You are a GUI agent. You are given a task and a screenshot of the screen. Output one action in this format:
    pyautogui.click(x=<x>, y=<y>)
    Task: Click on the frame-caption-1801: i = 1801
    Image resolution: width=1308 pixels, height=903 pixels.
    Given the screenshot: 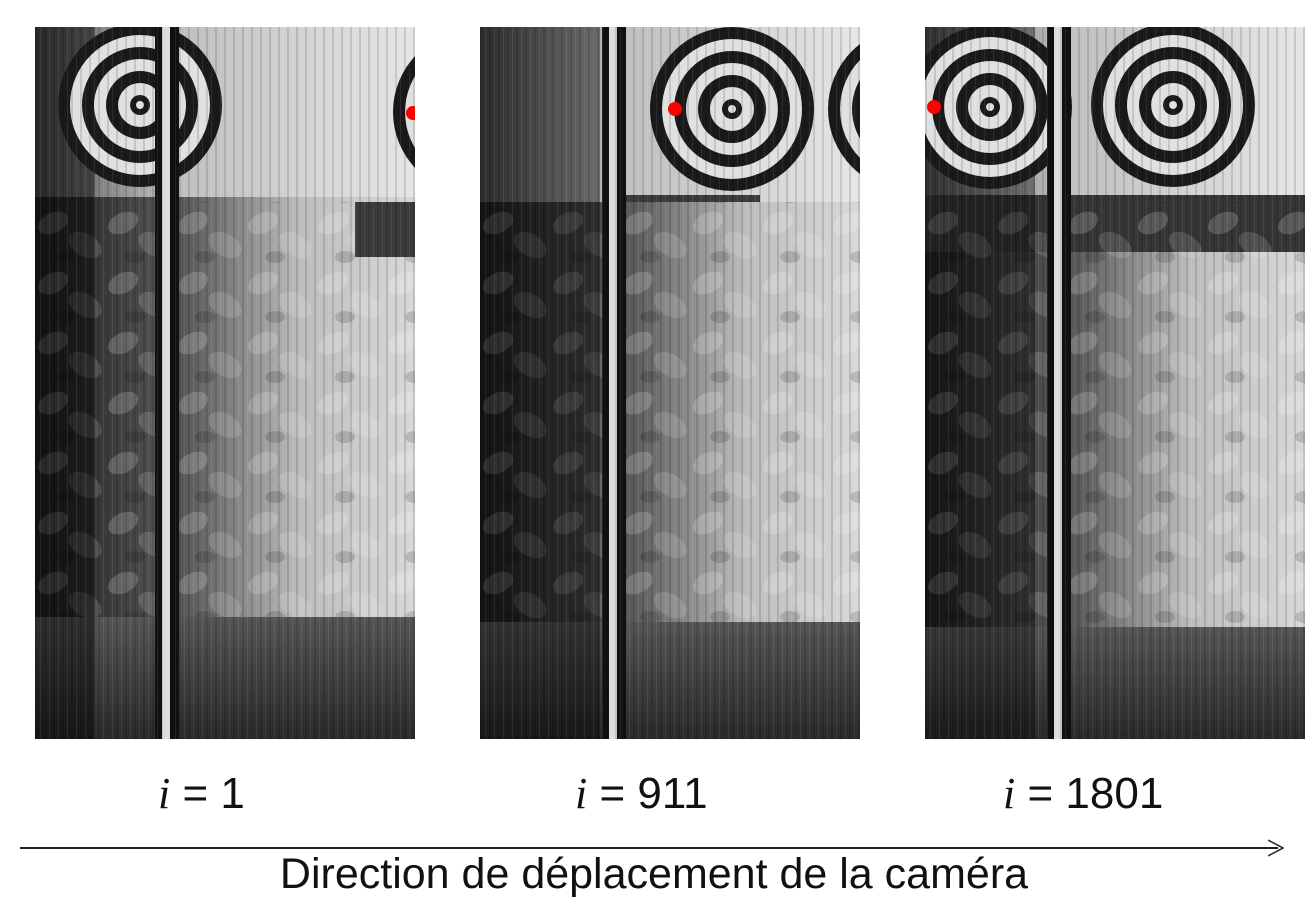 What is the action you would take?
    pyautogui.click(x=1083, y=793)
    